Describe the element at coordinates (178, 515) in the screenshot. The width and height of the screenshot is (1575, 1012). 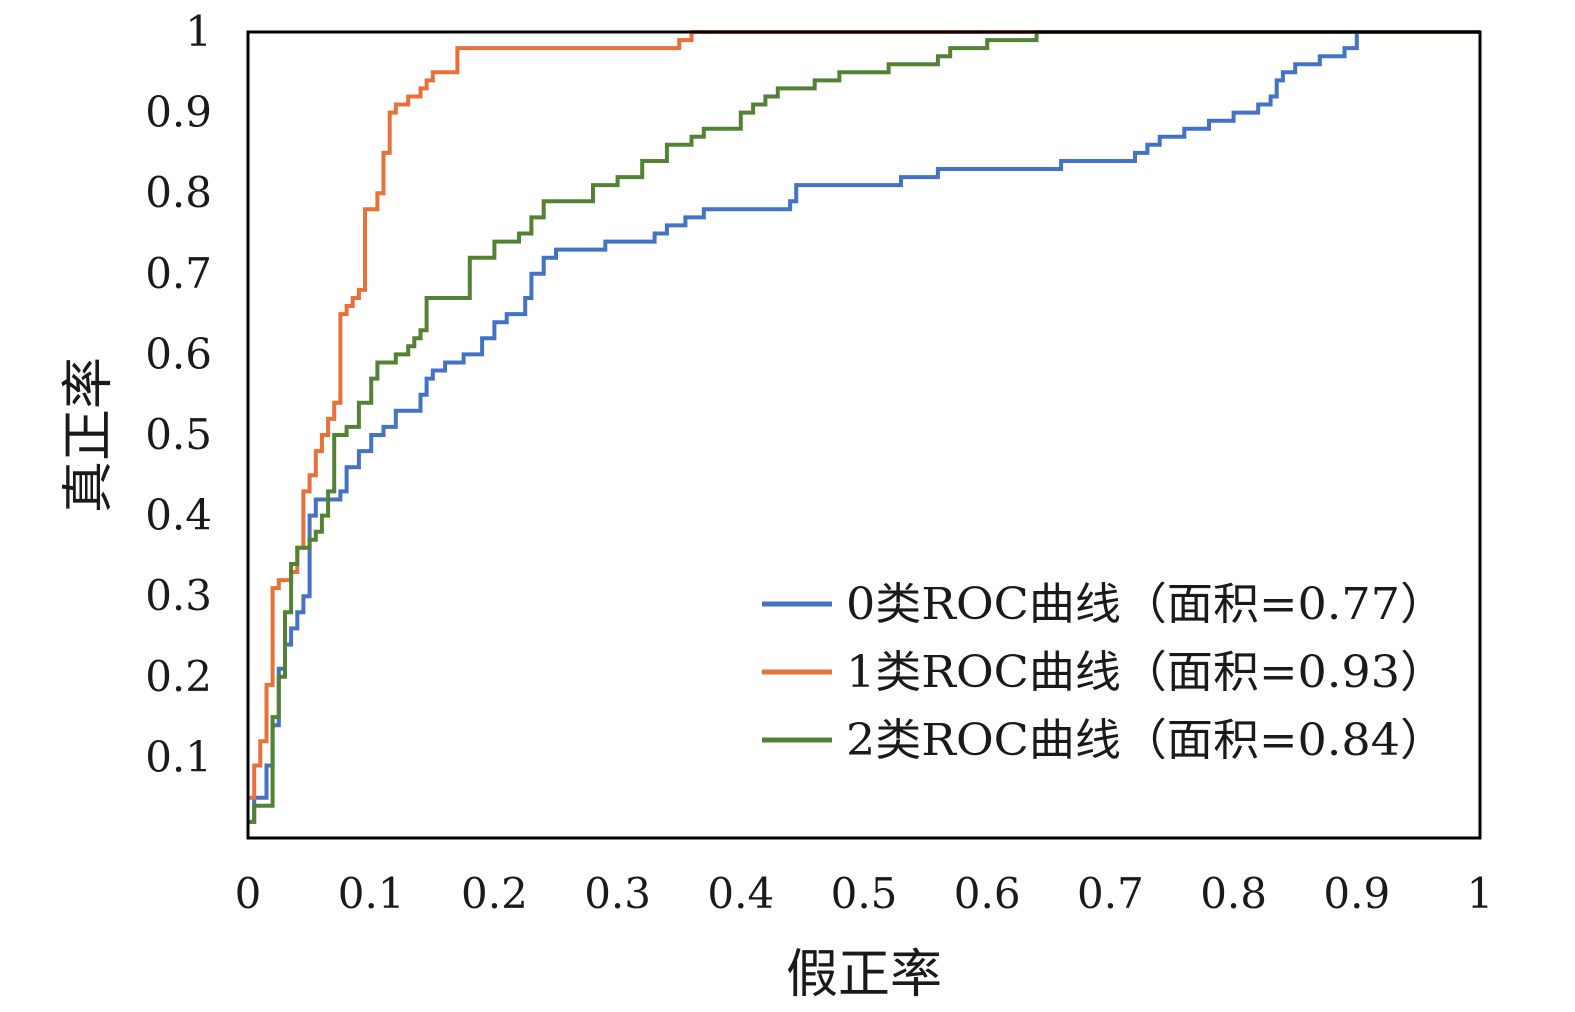
I see `y-tick-label-0-4: 0.4` at that location.